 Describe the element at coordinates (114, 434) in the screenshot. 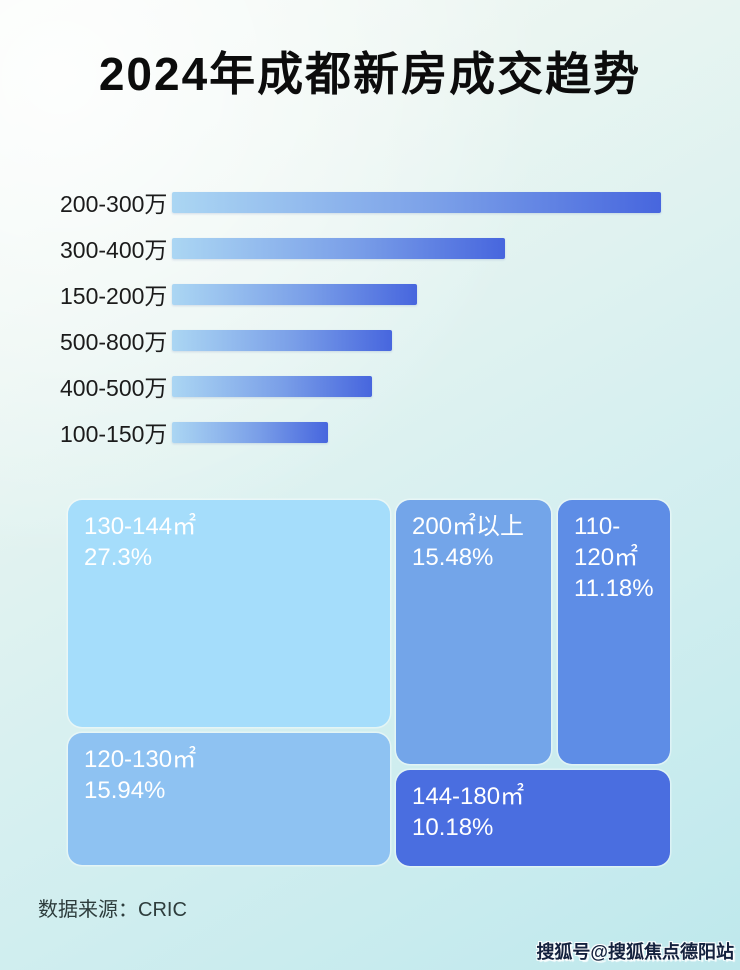

I see `bar-category-label: 100-150万` at that location.